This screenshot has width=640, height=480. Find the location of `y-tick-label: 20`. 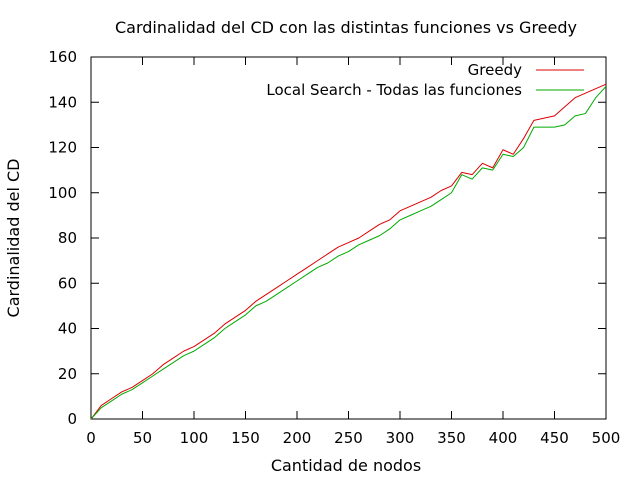

y-tick-label: 20 is located at coordinates (67, 374).